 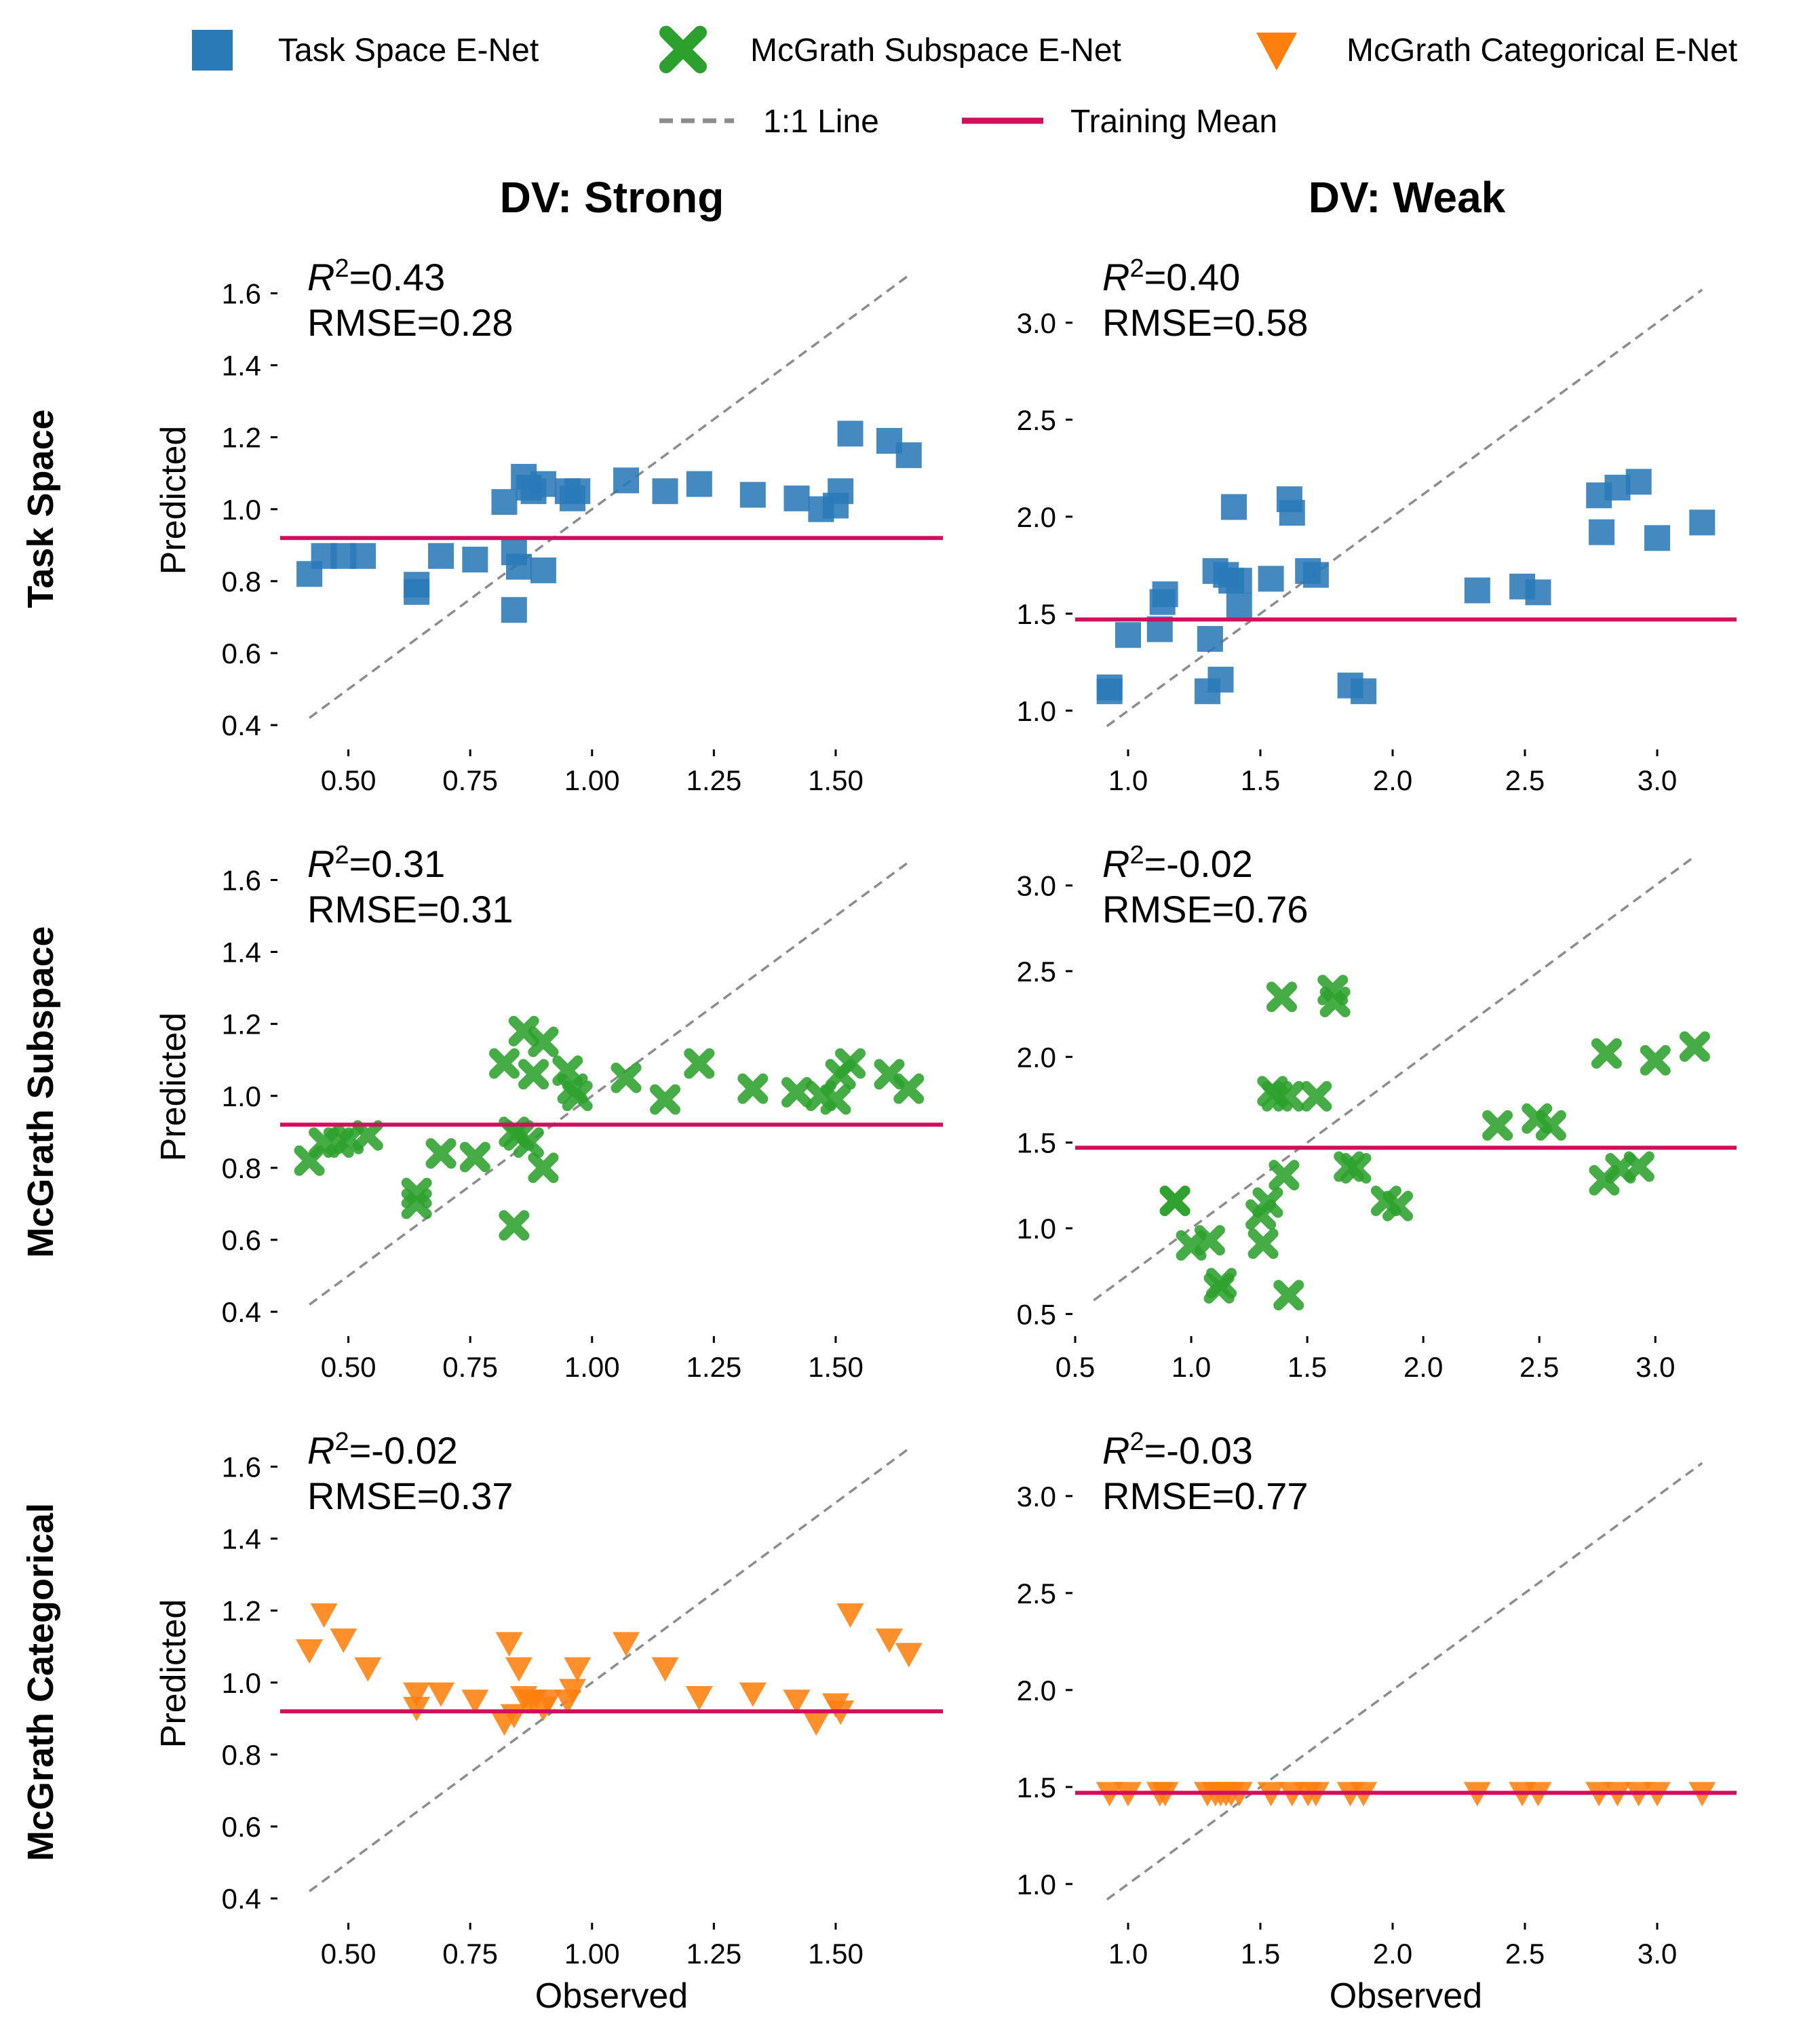 What do you see at coordinates (1542, 51) in the screenshot?
I see `legend-label: McGrath Categorical E-Net` at bounding box center [1542, 51].